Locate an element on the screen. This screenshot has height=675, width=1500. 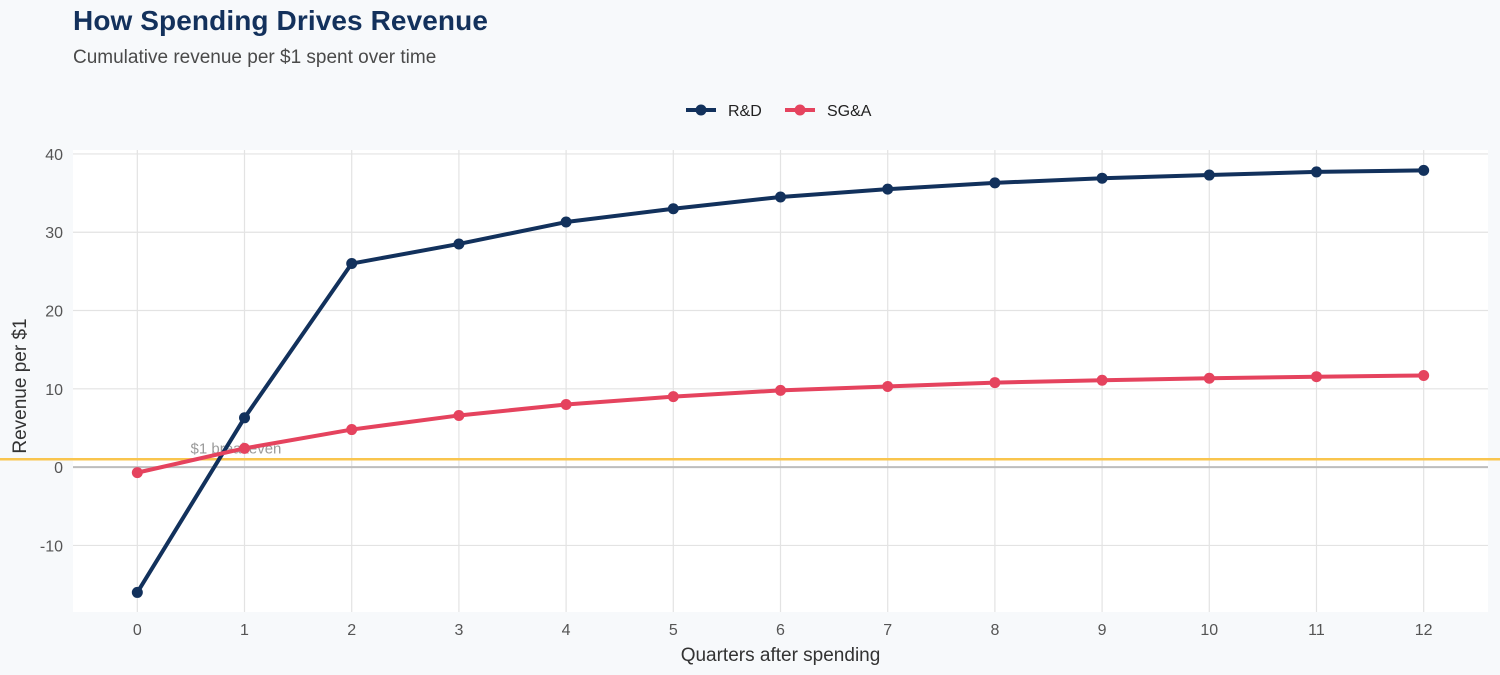
x-tick-label: 7 is located at coordinates (887, 630).